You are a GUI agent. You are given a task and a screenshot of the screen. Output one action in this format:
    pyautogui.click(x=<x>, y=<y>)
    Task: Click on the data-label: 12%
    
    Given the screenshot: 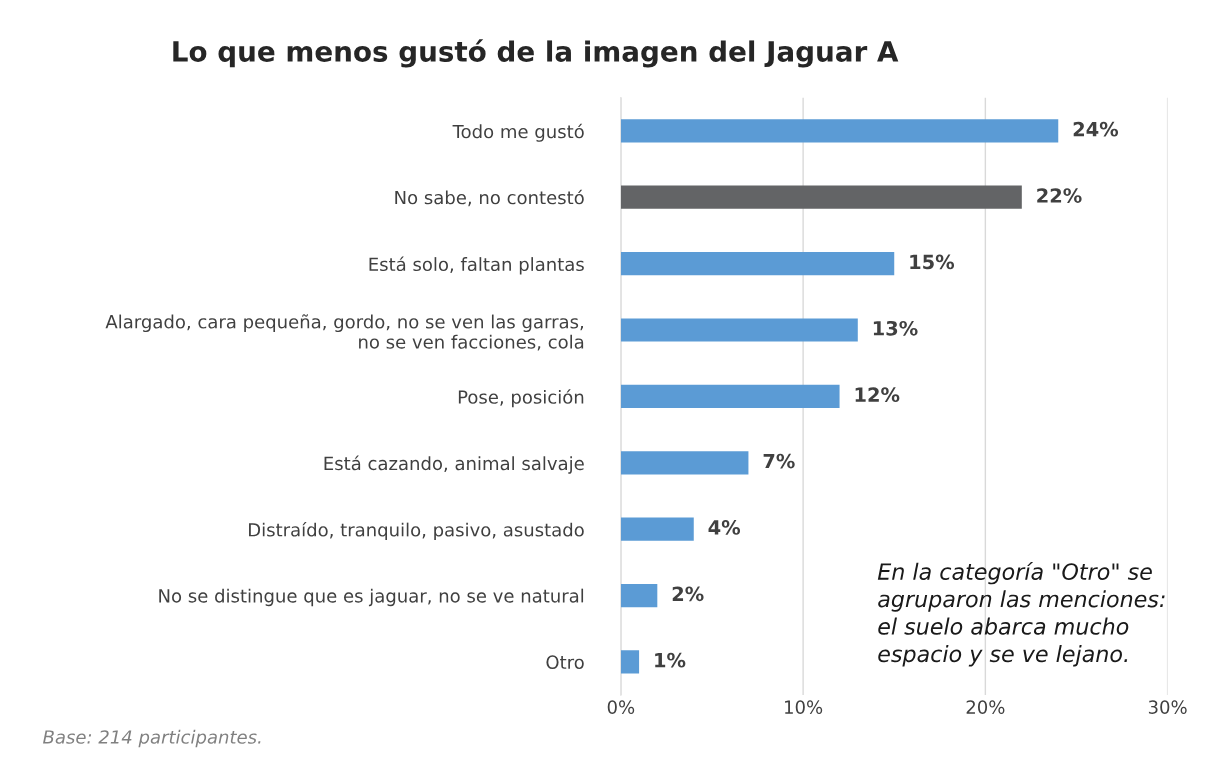 What is the action you would take?
    pyautogui.click(x=877, y=395)
    